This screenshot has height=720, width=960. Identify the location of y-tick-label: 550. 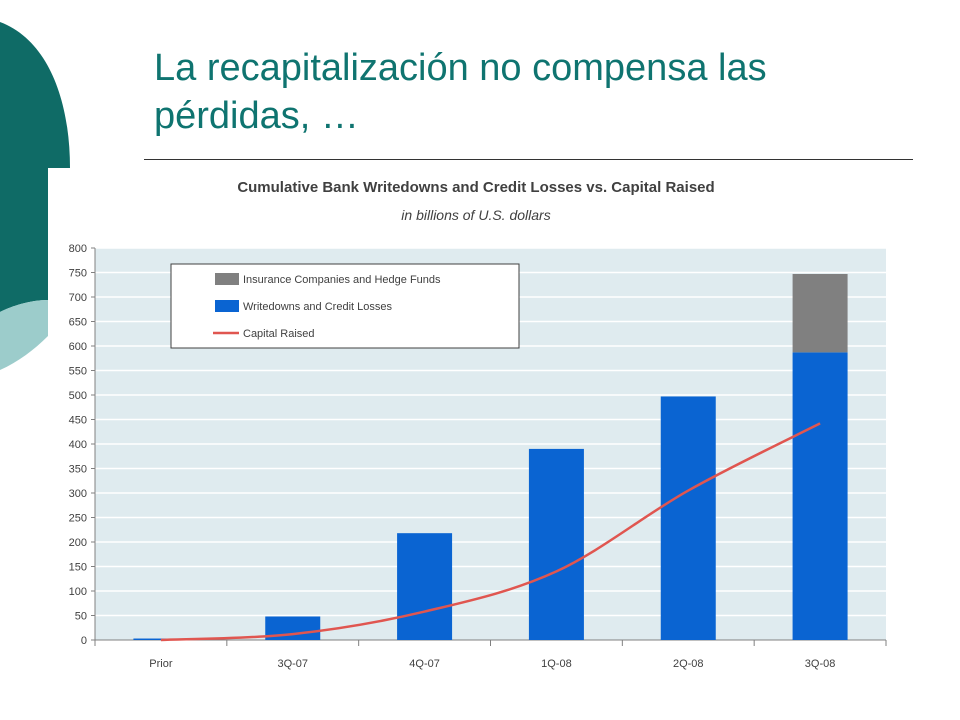
(78, 372).